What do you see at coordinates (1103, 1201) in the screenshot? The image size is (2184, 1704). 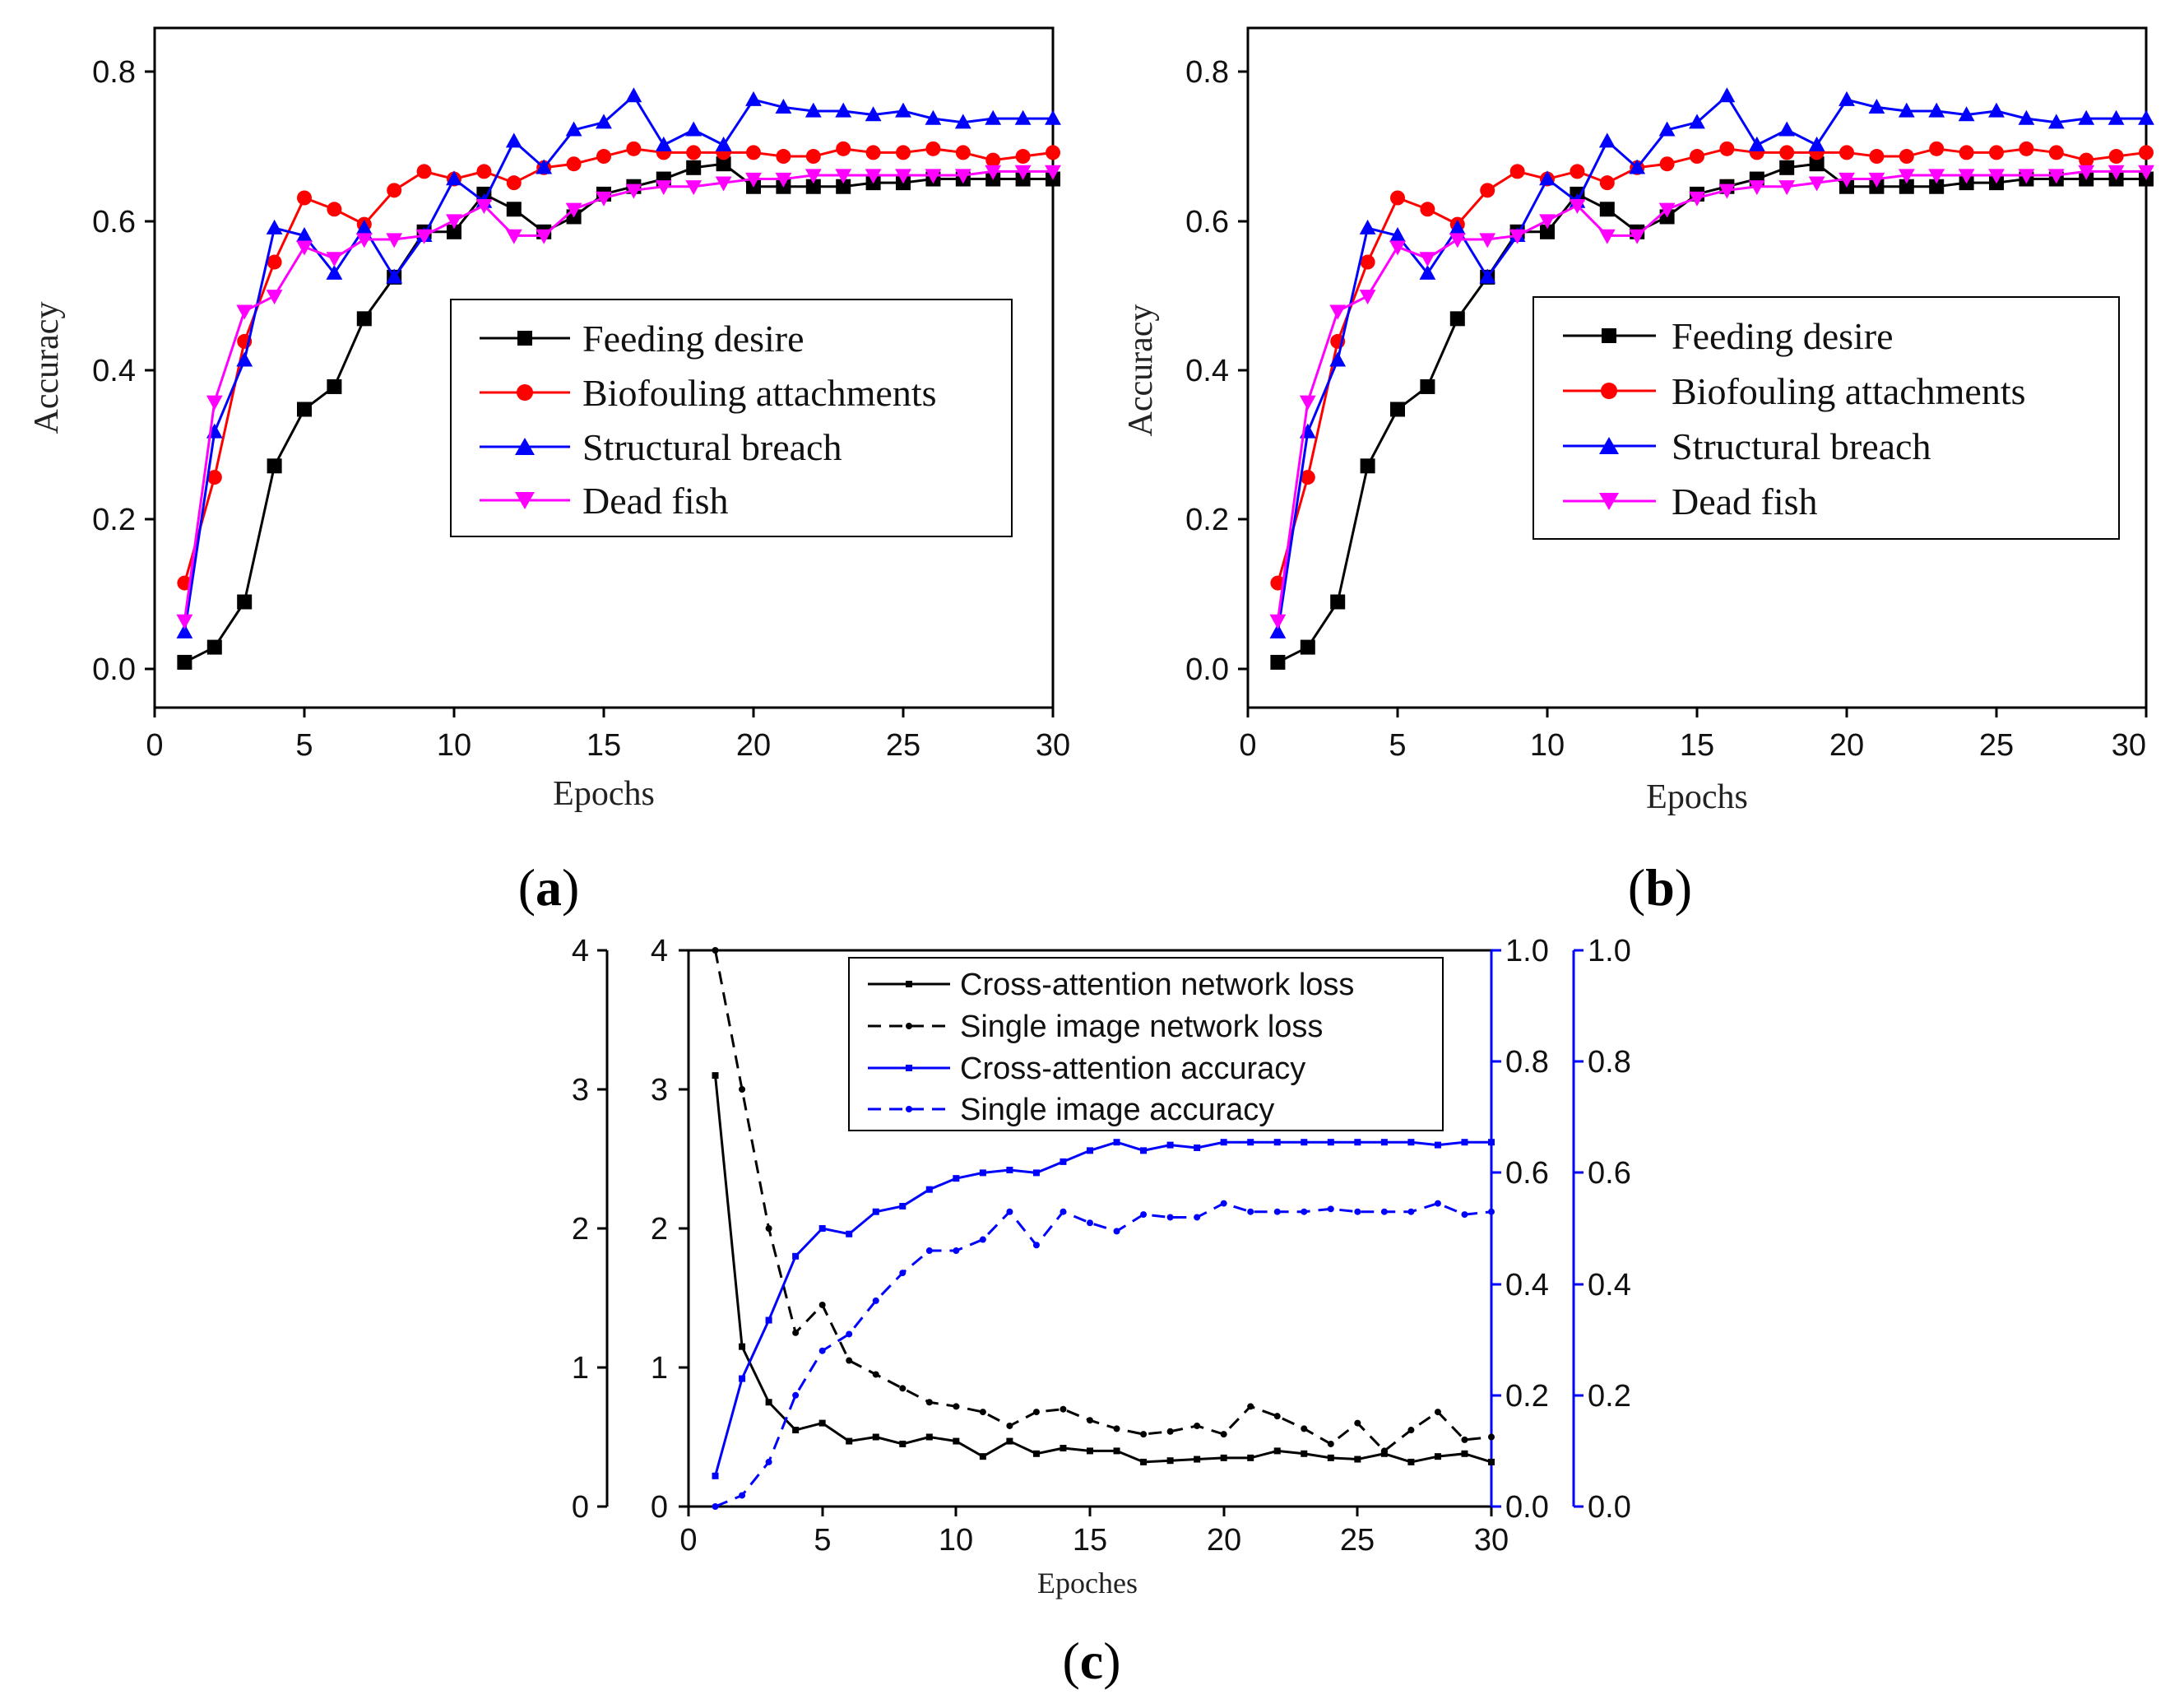 I see `series-line-single-image-network-loss` at bounding box center [1103, 1201].